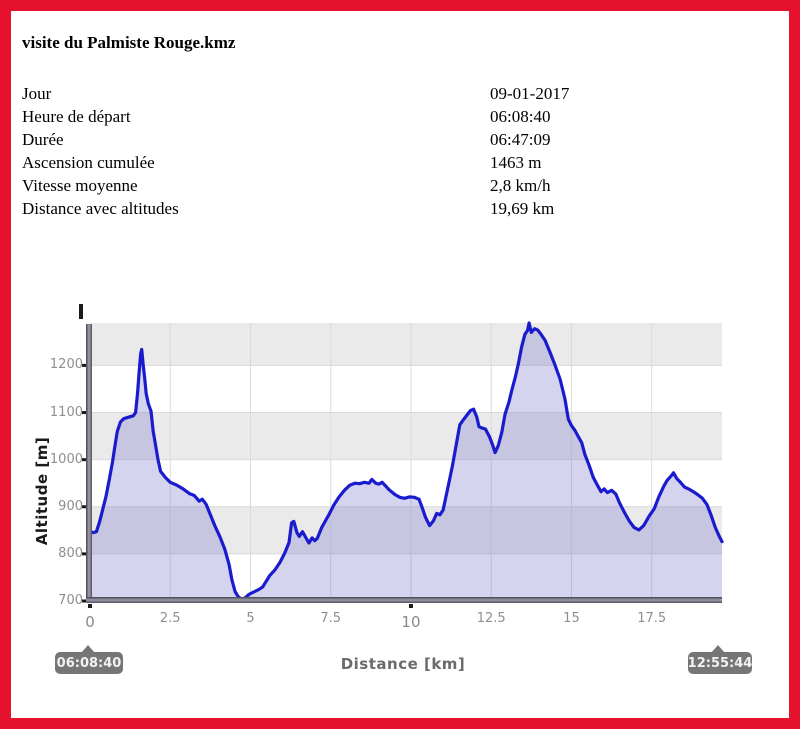 The width and height of the screenshot is (800, 729). Describe the element at coordinates (70, 600) in the screenshot. I see `y-tick-label: 700` at that location.